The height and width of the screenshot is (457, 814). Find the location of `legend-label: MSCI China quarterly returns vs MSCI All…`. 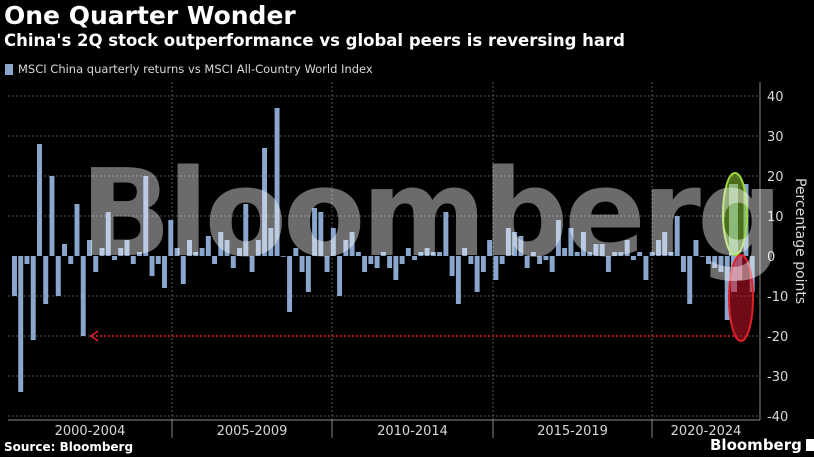

legend-label: MSCI China quarterly returns vs MSCI All… is located at coordinates (195, 69).